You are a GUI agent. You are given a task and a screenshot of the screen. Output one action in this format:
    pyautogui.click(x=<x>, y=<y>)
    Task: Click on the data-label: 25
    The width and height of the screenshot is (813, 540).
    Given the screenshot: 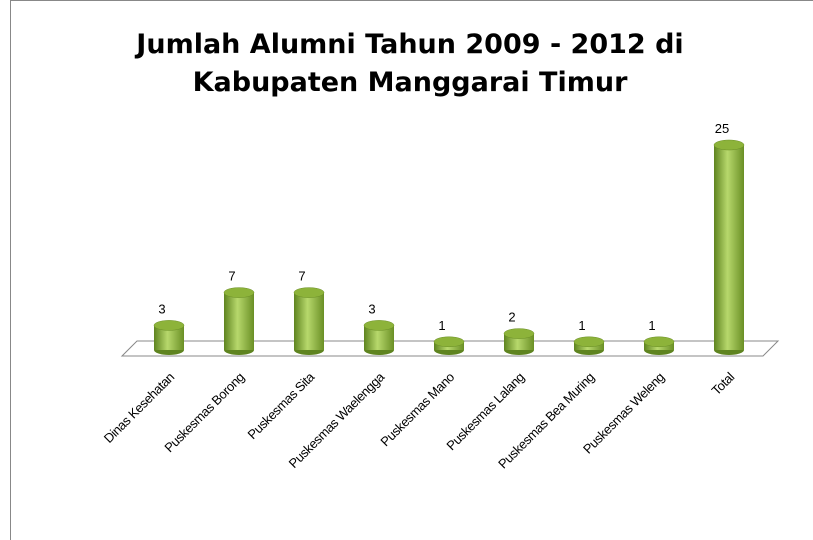 What is the action you would take?
    pyautogui.click(x=722, y=128)
    